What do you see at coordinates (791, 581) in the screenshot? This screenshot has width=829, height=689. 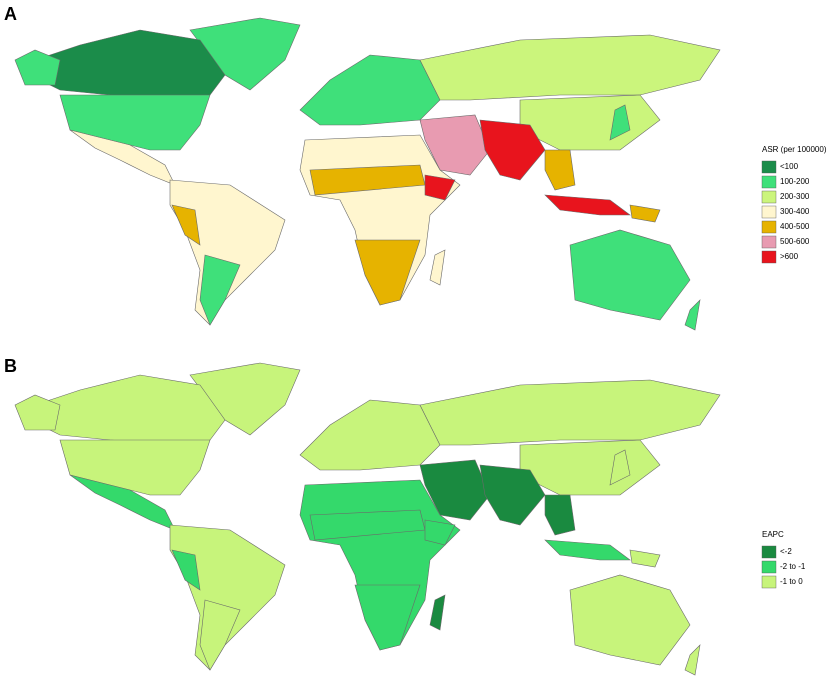 I see `legend-label: -1 to 0` at bounding box center [791, 581].